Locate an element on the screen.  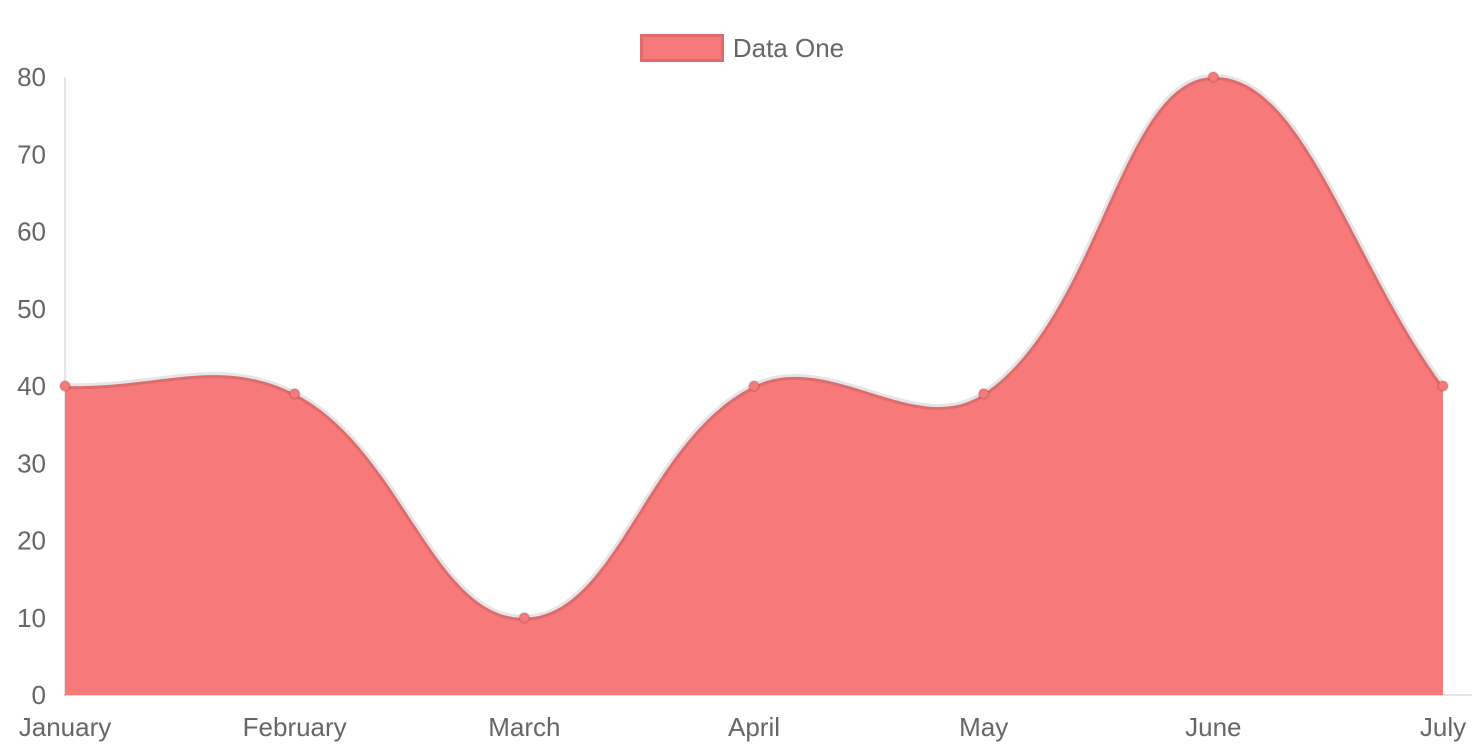
data-point-march is located at coordinates (524, 617).